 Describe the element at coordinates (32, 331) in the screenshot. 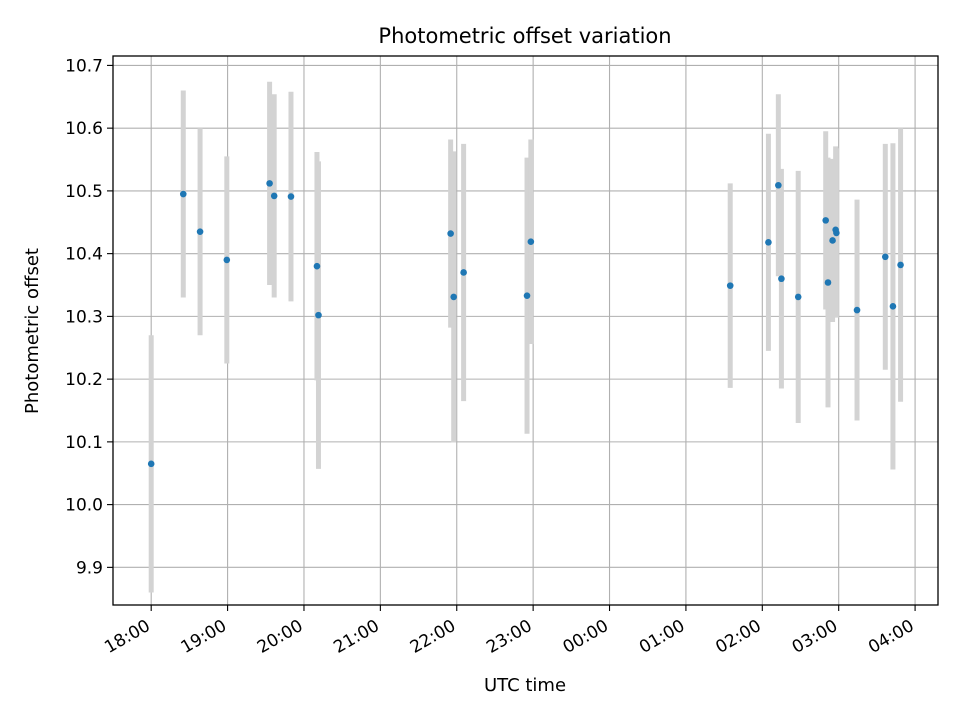

I see `y-axis-label: Photometric offset` at that location.